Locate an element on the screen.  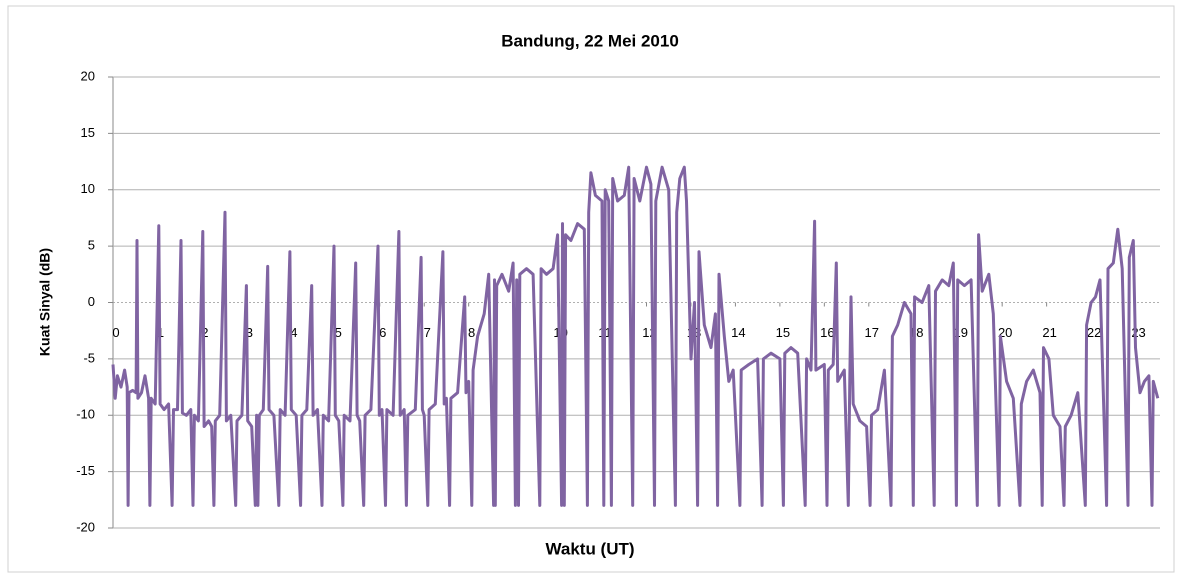
x-tick-label: 14 is located at coordinates (738, 332).